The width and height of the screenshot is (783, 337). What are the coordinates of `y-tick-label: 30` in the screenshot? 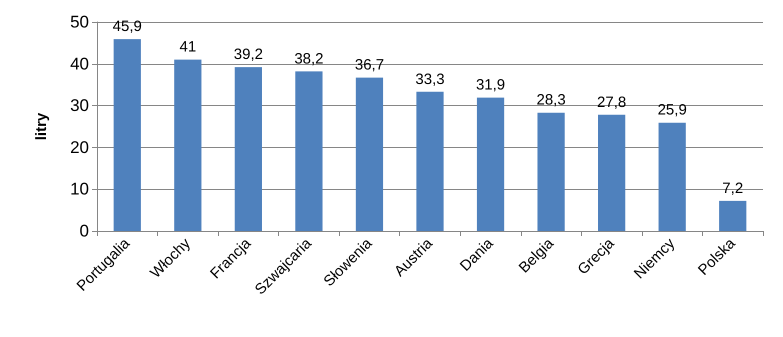 It's located at (79, 106).